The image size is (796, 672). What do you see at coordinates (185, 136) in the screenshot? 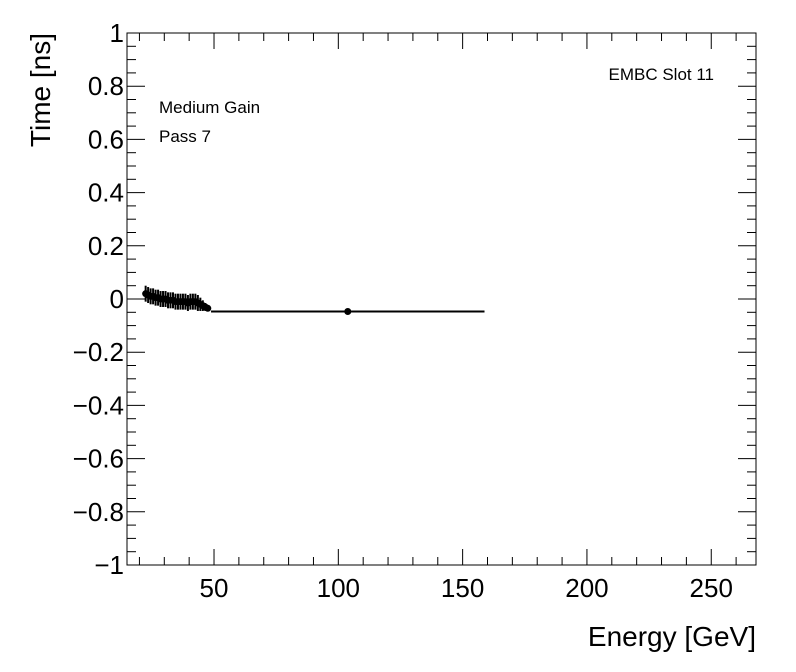
I see `pass-annotation: Pass 7` at bounding box center [185, 136].